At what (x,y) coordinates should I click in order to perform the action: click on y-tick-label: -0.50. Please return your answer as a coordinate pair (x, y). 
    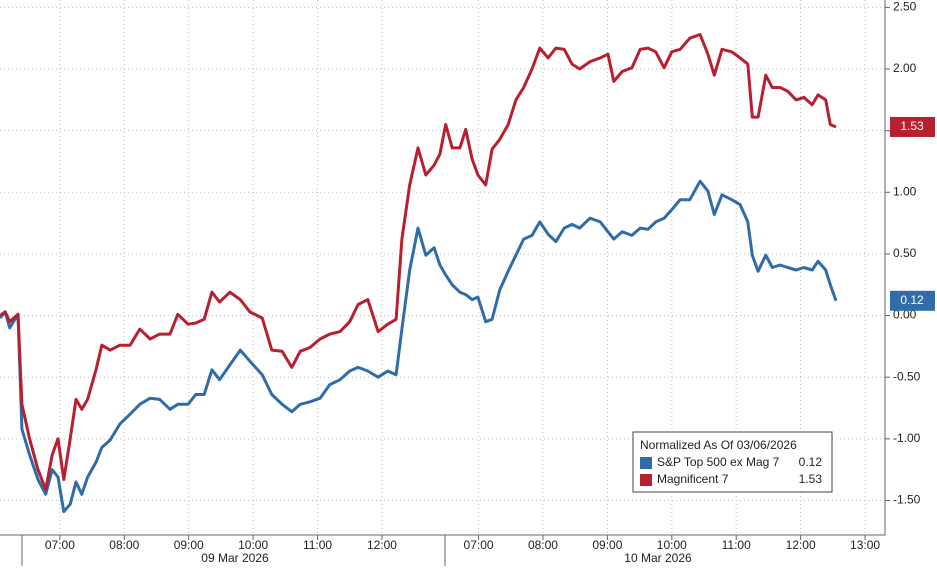
    Looking at the image, I should click on (907, 376).